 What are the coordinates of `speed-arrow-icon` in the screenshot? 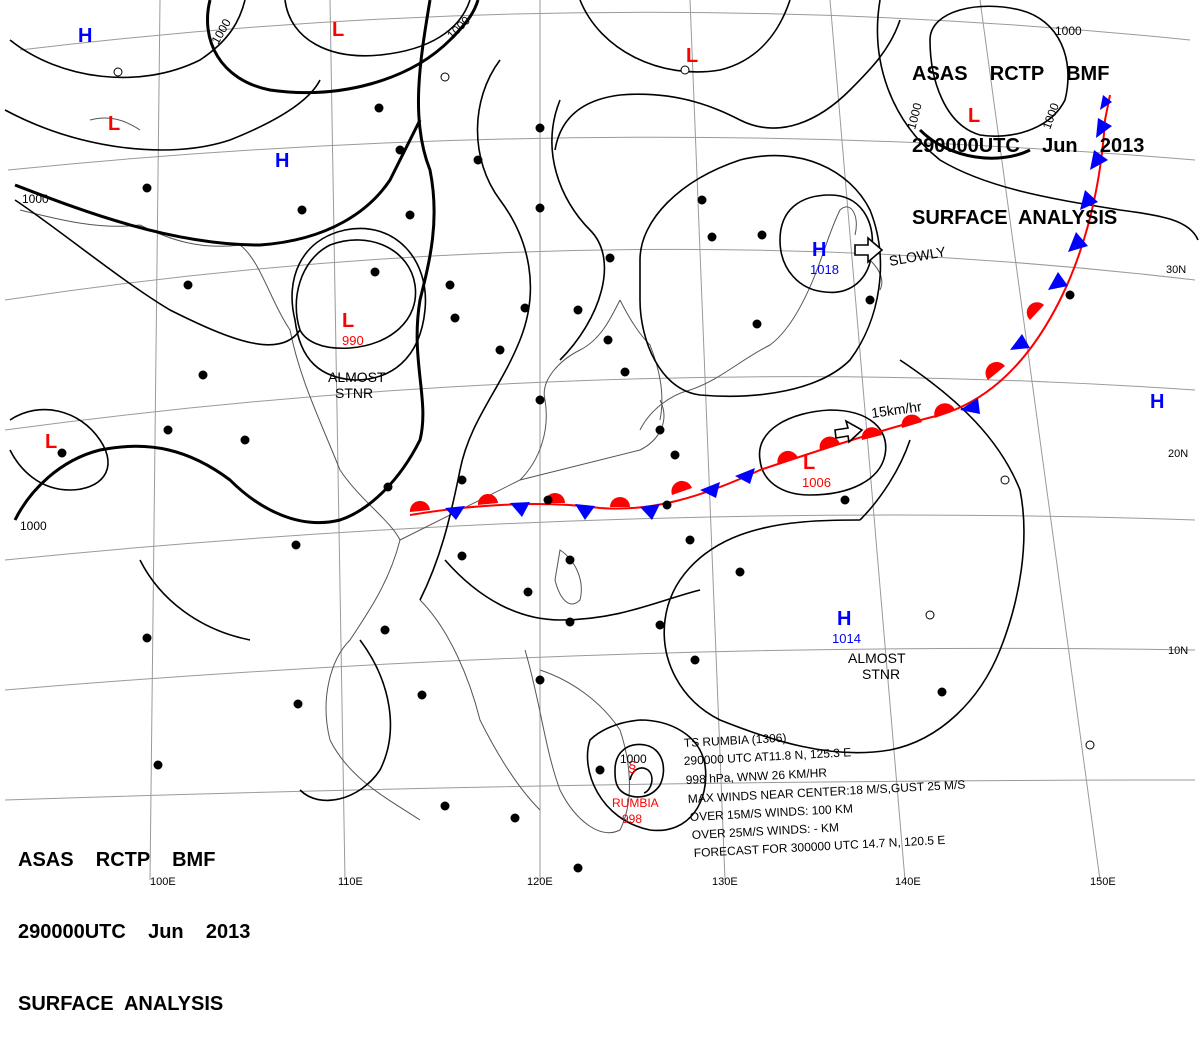 It's located at (849, 431).